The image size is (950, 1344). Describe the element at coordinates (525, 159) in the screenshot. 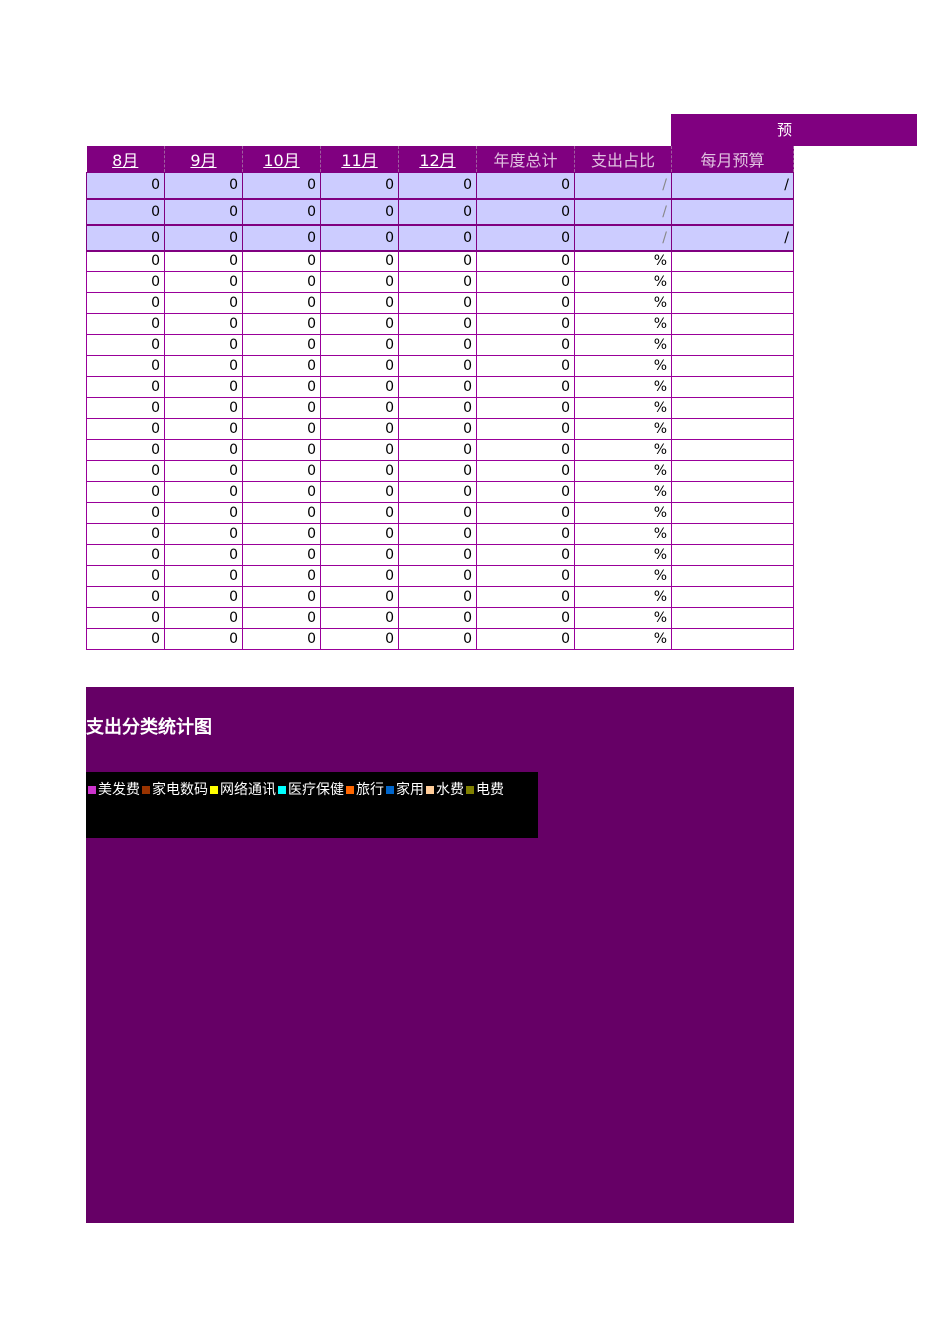

I see `column-header: 年度总计` at that location.